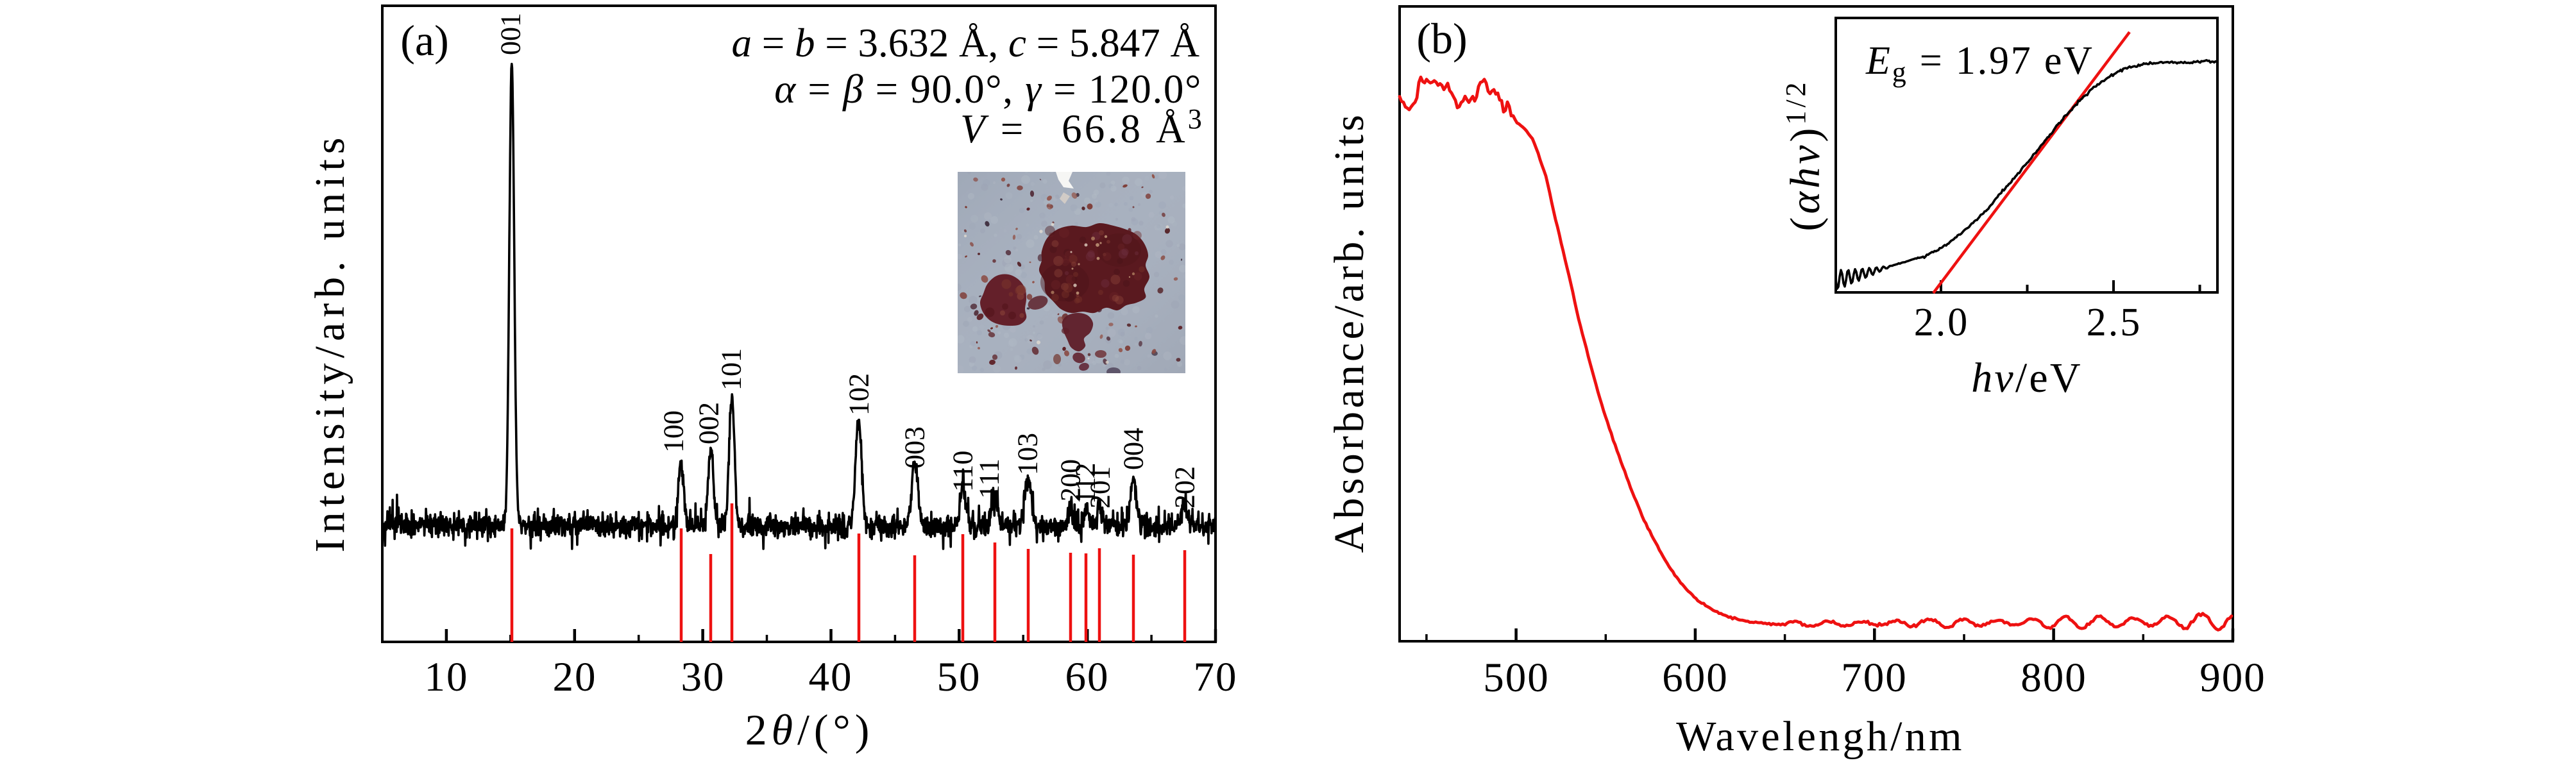 The image size is (2576, 765). What do you see at coordinates (959, 677) in the screenshot?
I see `svg-text: 50` at bounding box center [959, 677].